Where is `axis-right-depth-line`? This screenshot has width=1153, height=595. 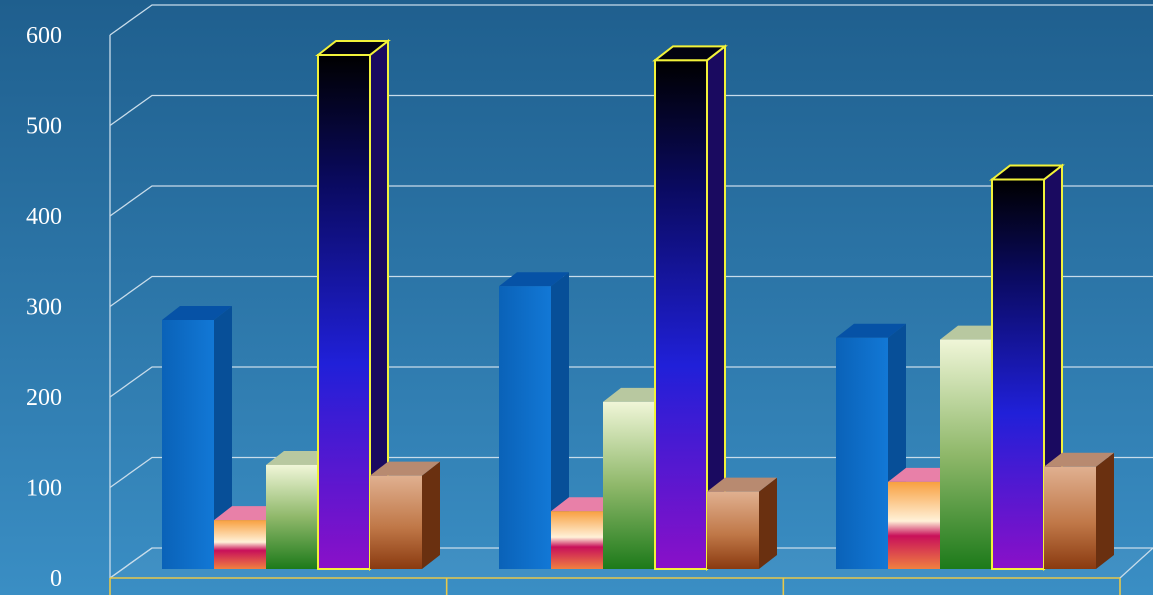
axis-right-depth-line is located at coordinates (1136, 563).